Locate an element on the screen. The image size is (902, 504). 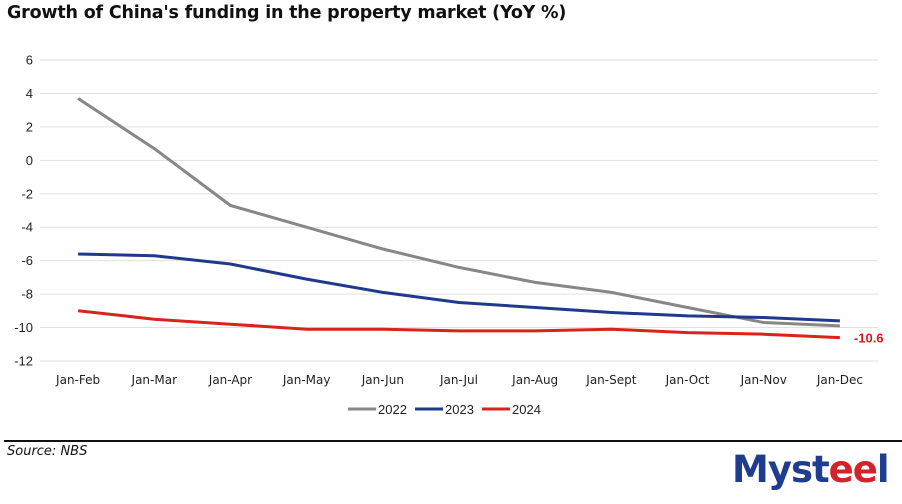
y-tick-label: -8 is located at coordinates (27, 294).